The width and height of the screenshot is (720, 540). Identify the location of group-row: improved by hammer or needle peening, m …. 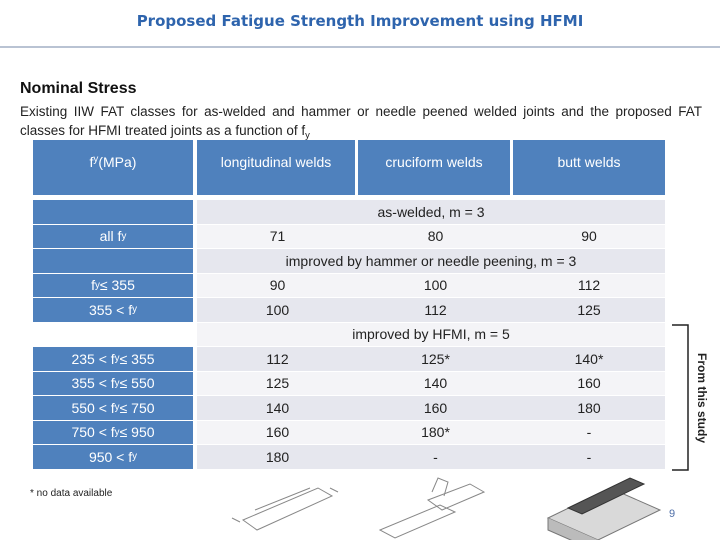
(431, 261).